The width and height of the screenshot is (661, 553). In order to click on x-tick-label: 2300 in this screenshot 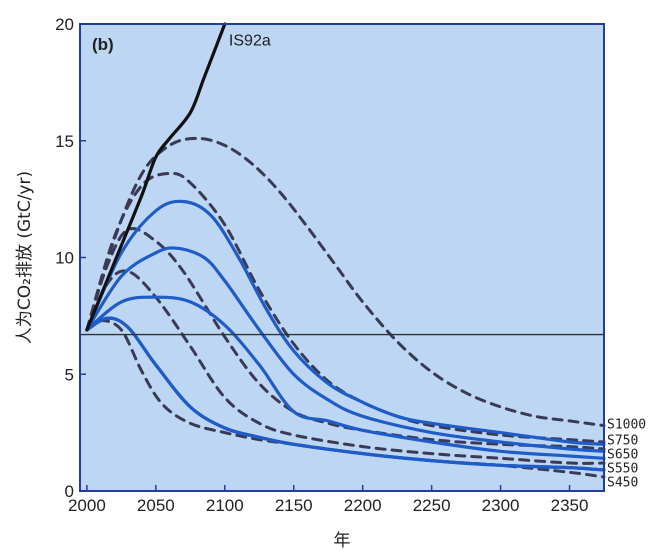, I will do `click(501, 505)`.